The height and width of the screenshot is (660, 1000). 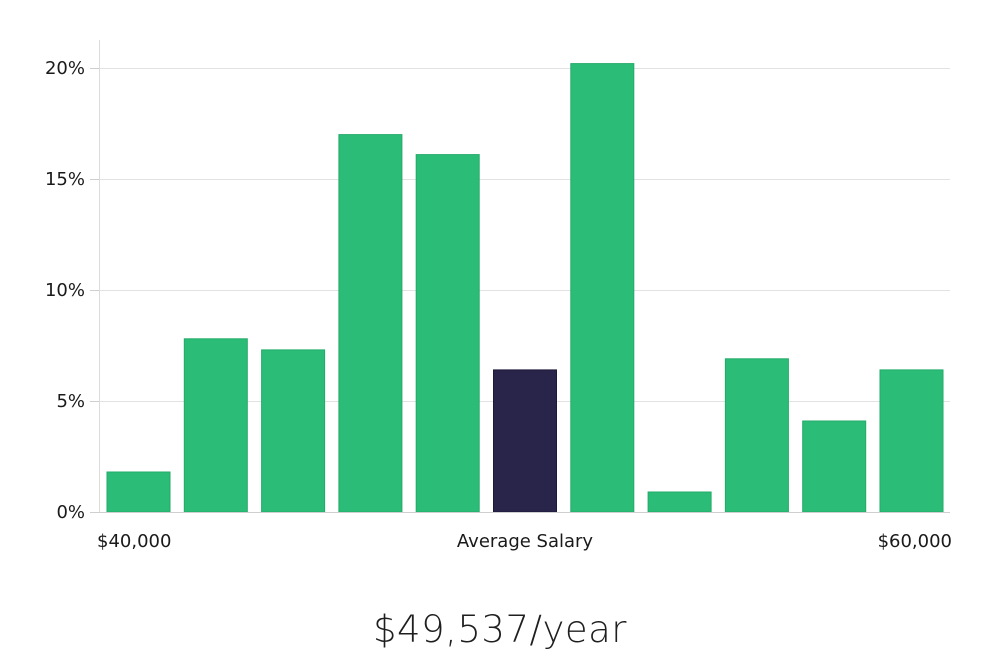 What do you see at coordinates (499, 629) in the screenshot?
I see `average-salary-value: $49,537/year` at bounding box center [499, 629].